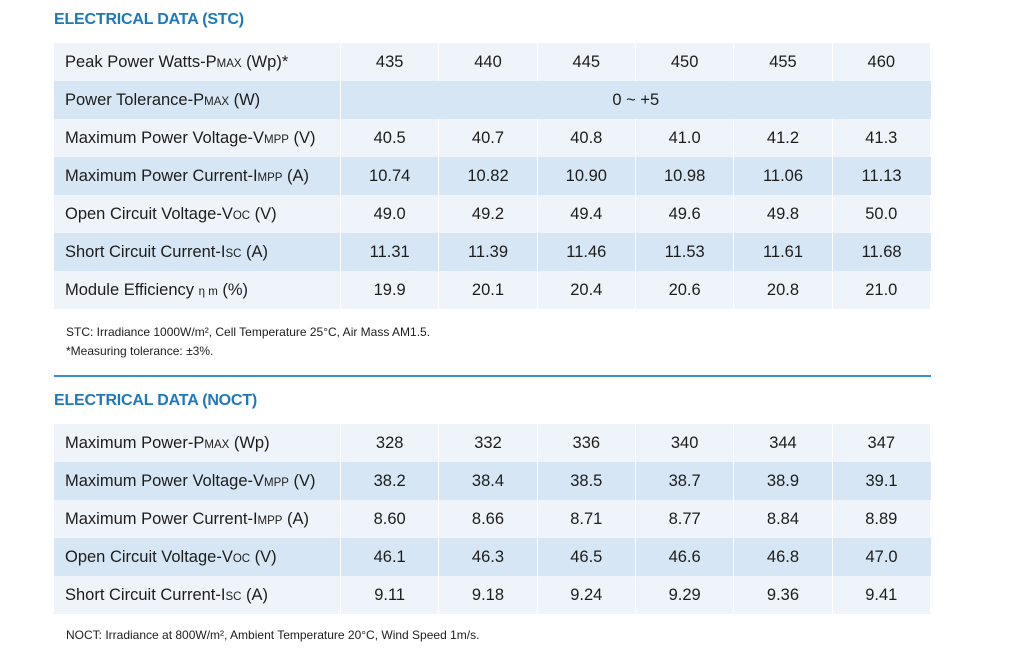  What do you see at coordinates (685, 138) in the screenshot?
I see `table-cell: 41.0` at bounding box center [685, 138].